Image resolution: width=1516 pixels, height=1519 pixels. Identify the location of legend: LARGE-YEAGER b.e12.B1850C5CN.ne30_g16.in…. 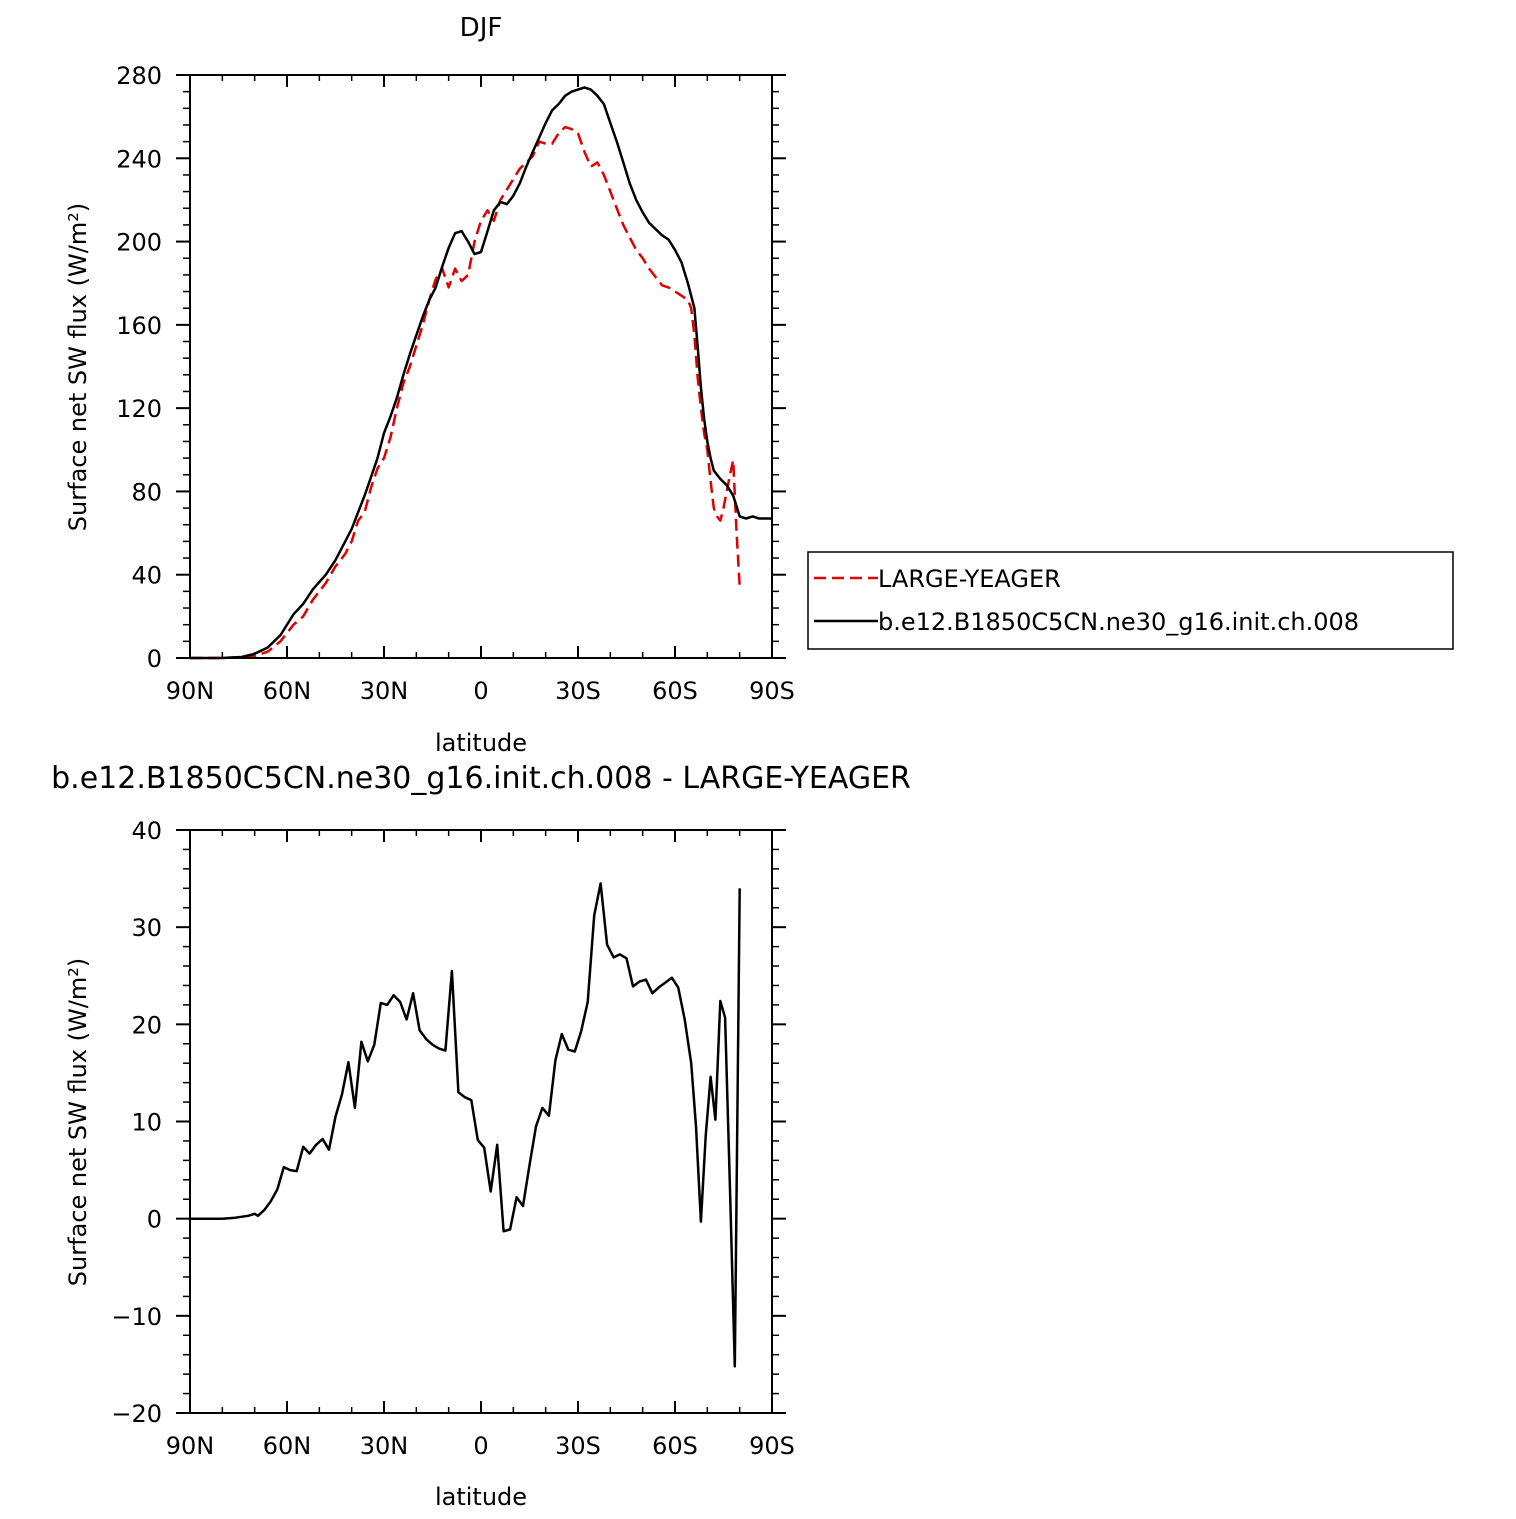
(1130, 600).